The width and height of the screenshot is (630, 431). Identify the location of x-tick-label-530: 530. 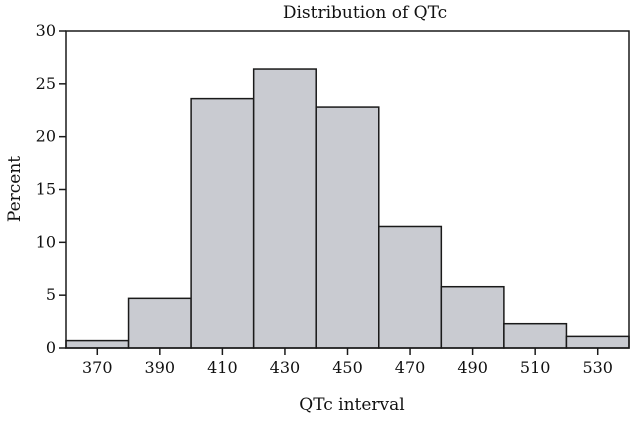
(597, 367).